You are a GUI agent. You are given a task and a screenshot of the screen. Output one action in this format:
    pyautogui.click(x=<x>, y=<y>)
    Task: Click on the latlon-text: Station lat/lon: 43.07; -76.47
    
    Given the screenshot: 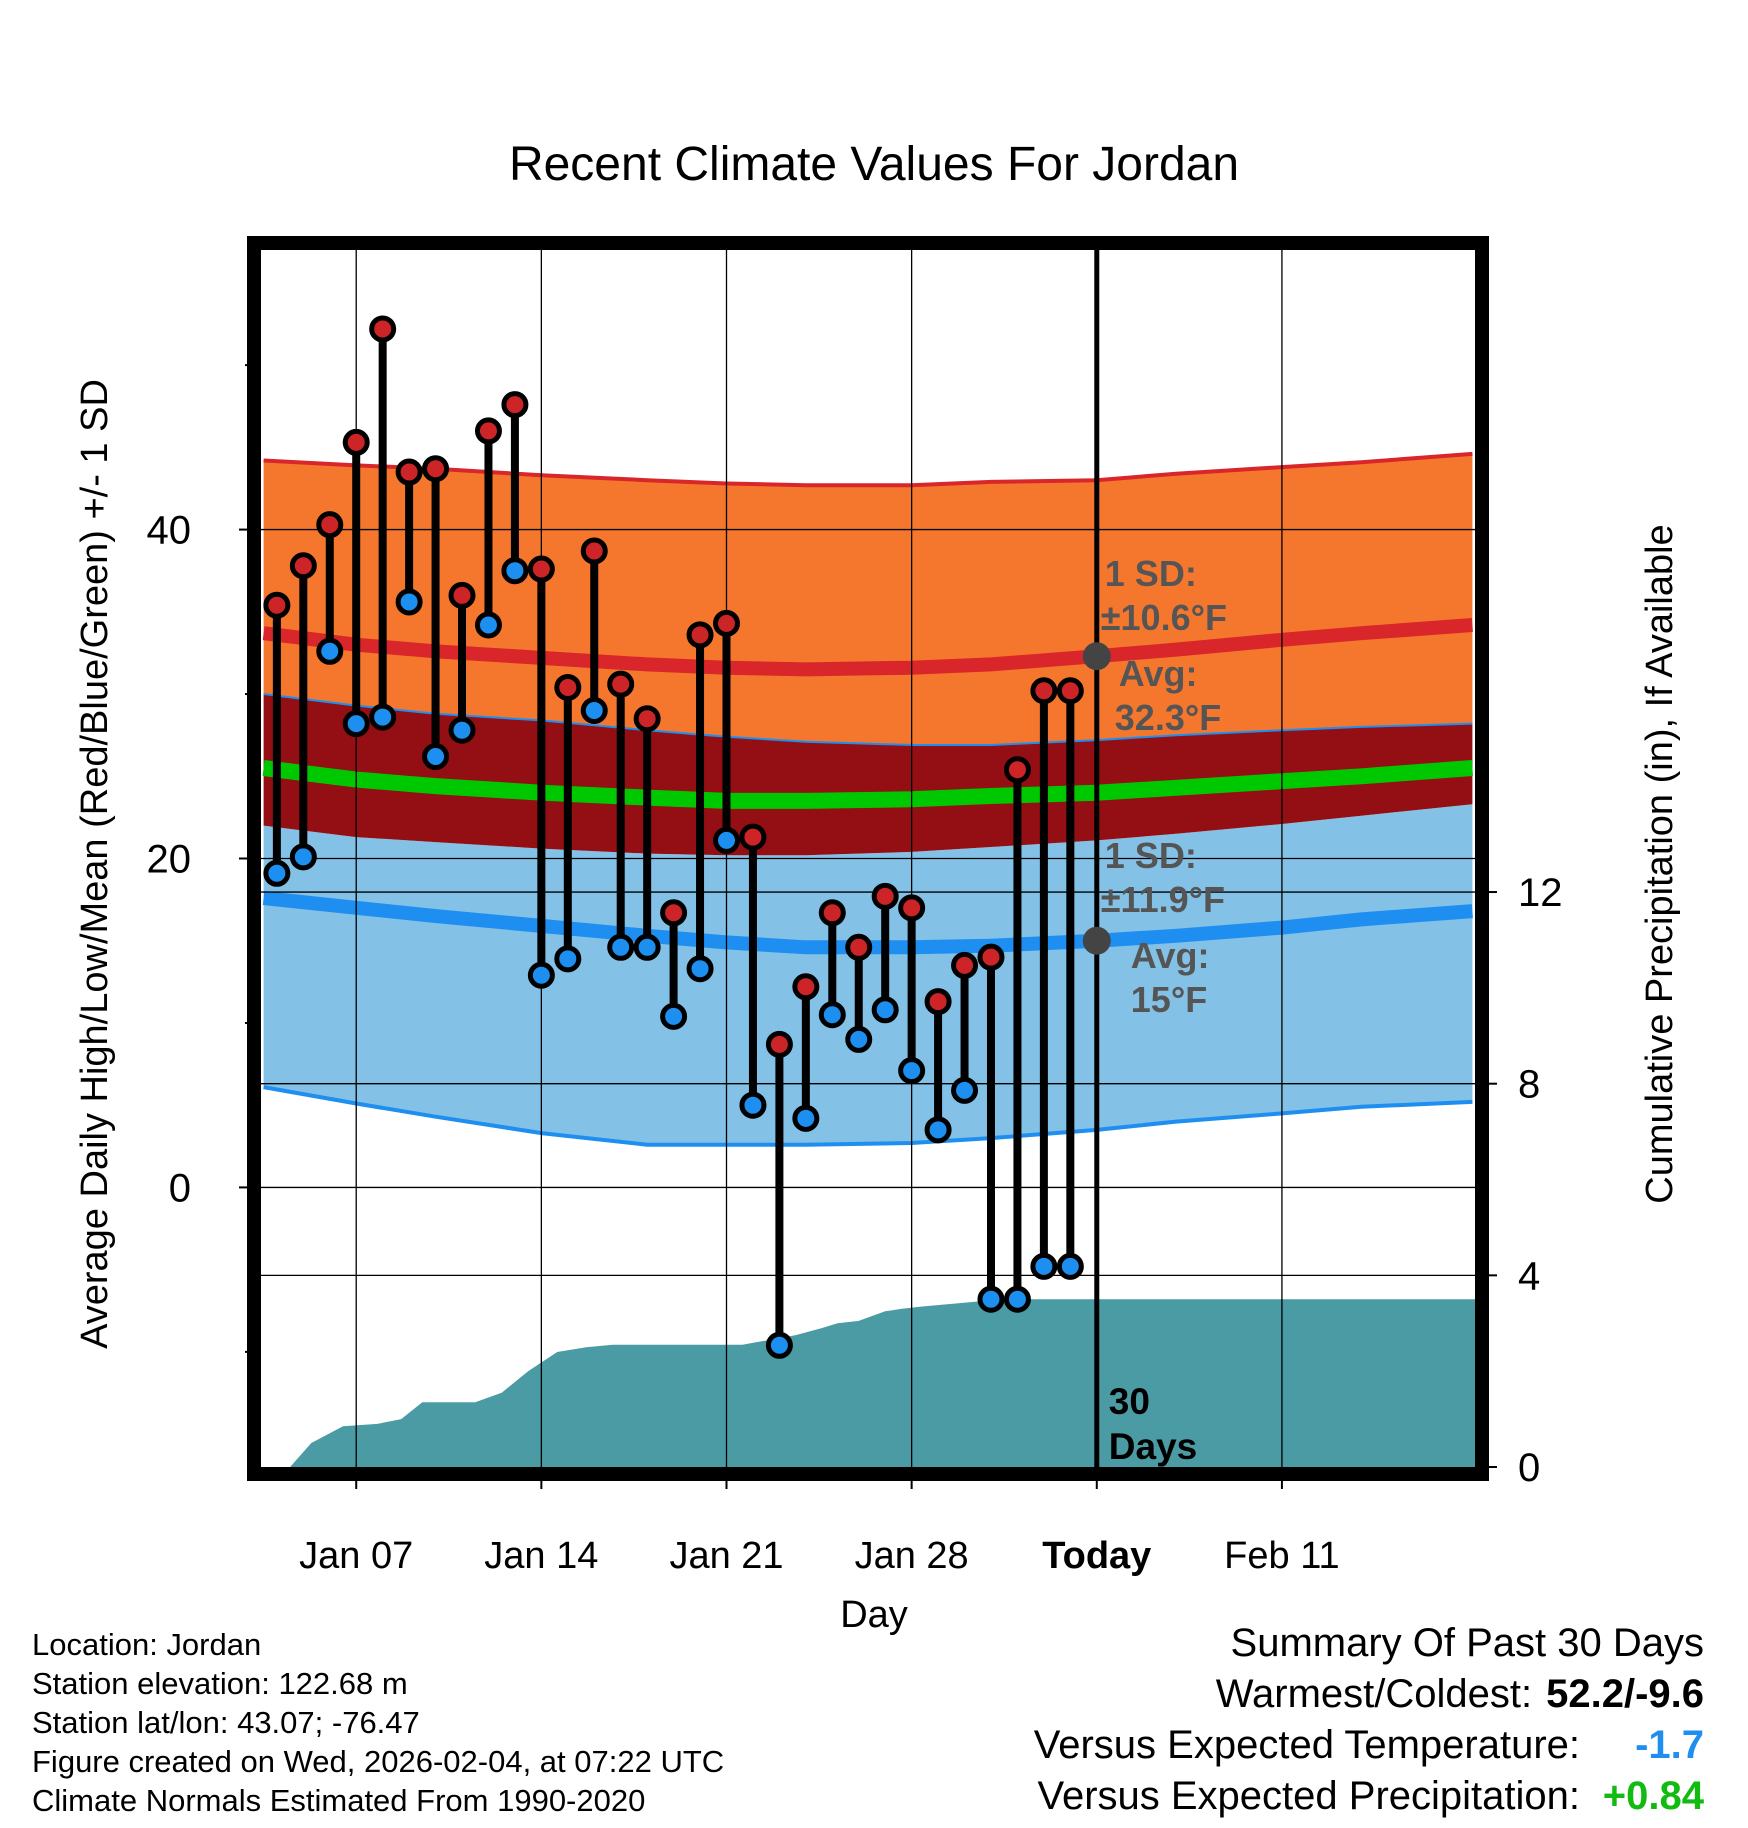 What is the action you would take?
    pyautogui.click(x=226, y=1722)
    